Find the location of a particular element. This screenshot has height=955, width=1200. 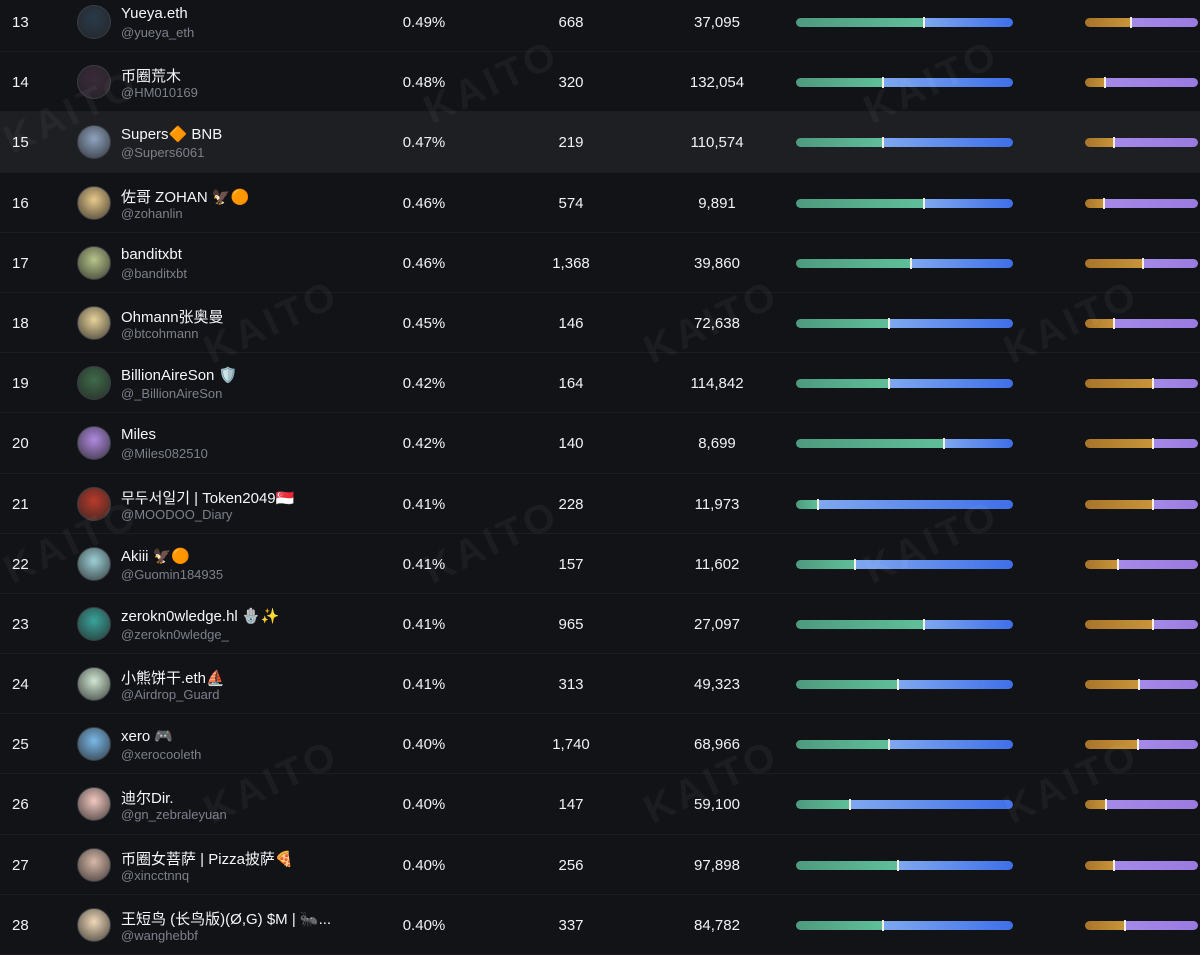

followers-value: 84,782 is located at coordinates (717, 925).